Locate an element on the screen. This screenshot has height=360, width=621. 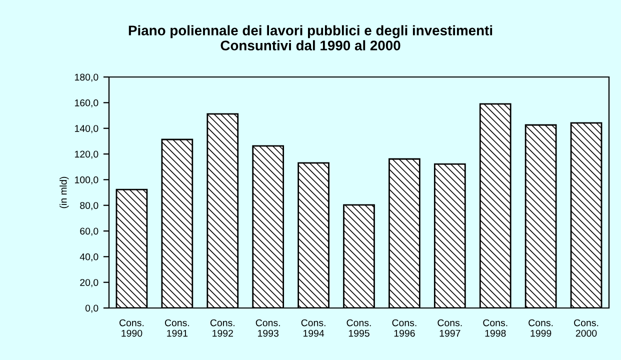
y-tick-label: 140,0 is located at coordinates (86, 129).